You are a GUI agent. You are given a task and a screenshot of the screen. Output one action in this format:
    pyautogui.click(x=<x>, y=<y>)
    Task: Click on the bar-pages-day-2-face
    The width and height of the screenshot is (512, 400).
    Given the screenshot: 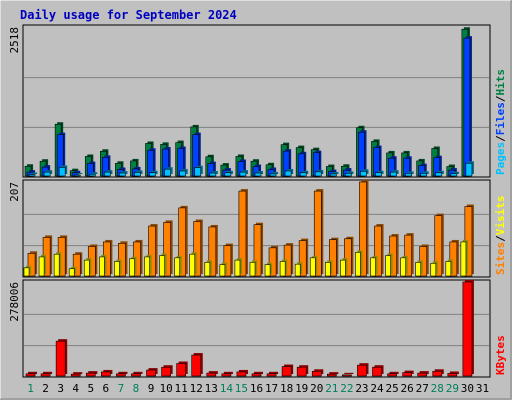 What is the action you would take?
    pyautogui.click(x=47, y=174)
    